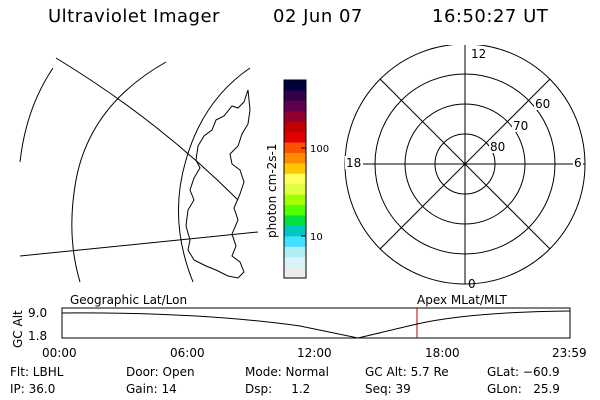  I want to click on status-glon: GLon: 25.9, so click(523, 389).